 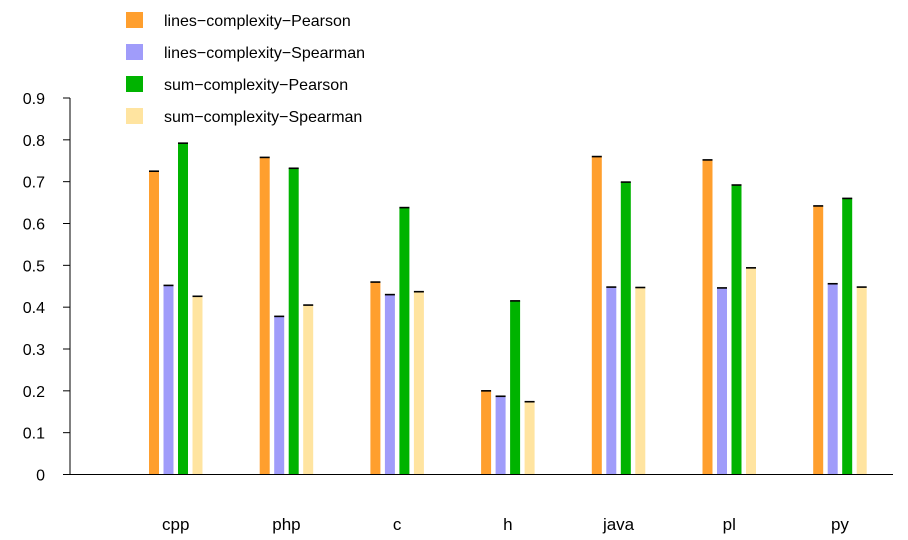 What do you see at coordinates (34, 225) in the screenshot?
I see `y-tick-label: 0.6` at bounding box center [34, 225].